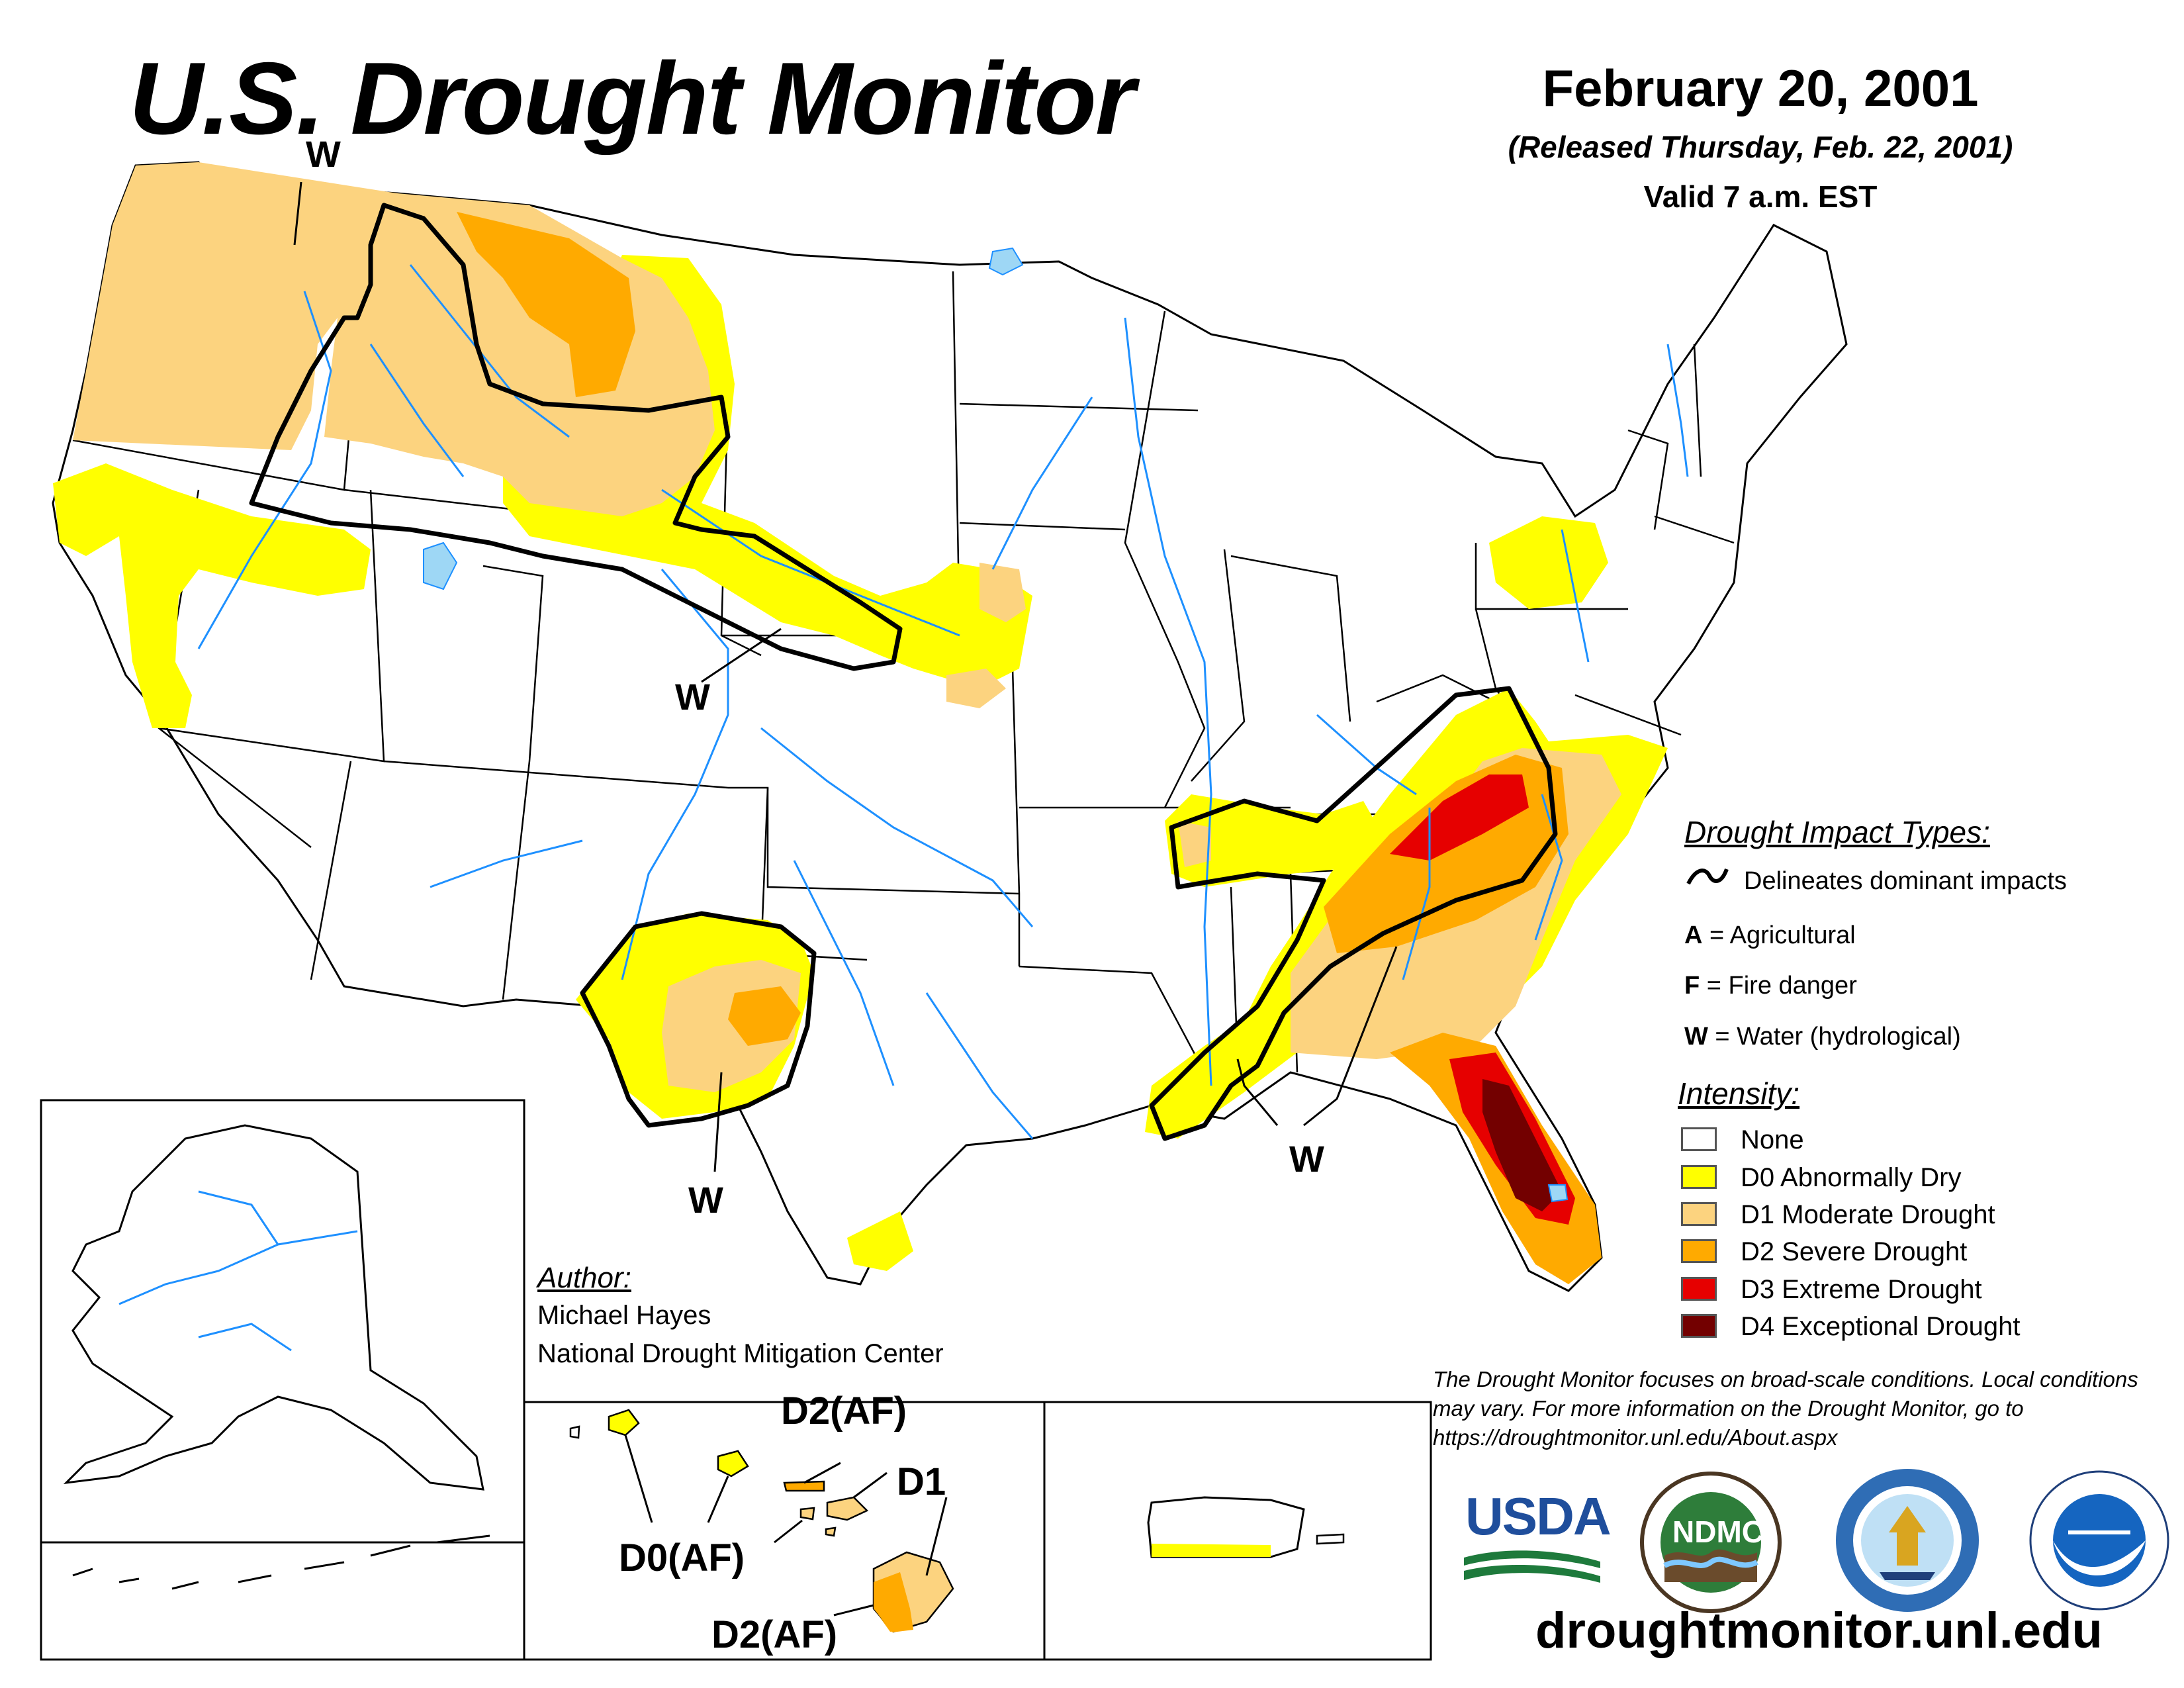  What do you see at coordinates (1707, 876) in the screenshot?
I see `delineation-line-icon` at bounding box center [1707, 876].